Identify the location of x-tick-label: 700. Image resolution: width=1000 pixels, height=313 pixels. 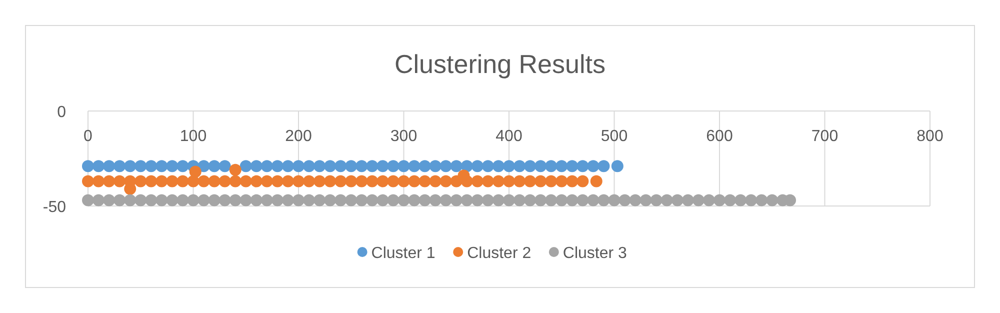
(824, 136).